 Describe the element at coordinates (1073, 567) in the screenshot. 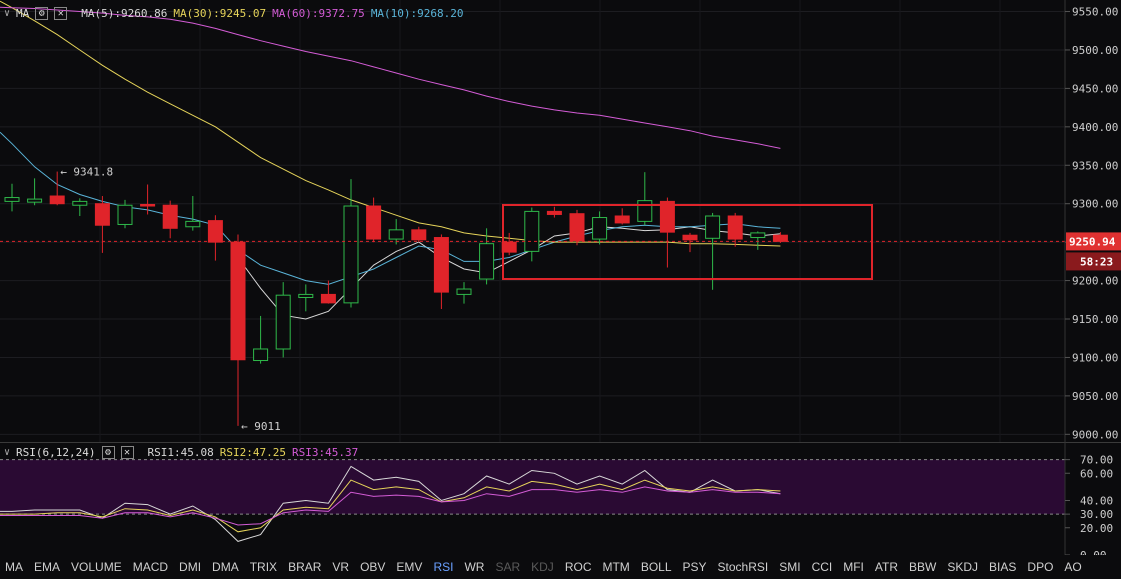

I see `tab-ao: AO` at that location.